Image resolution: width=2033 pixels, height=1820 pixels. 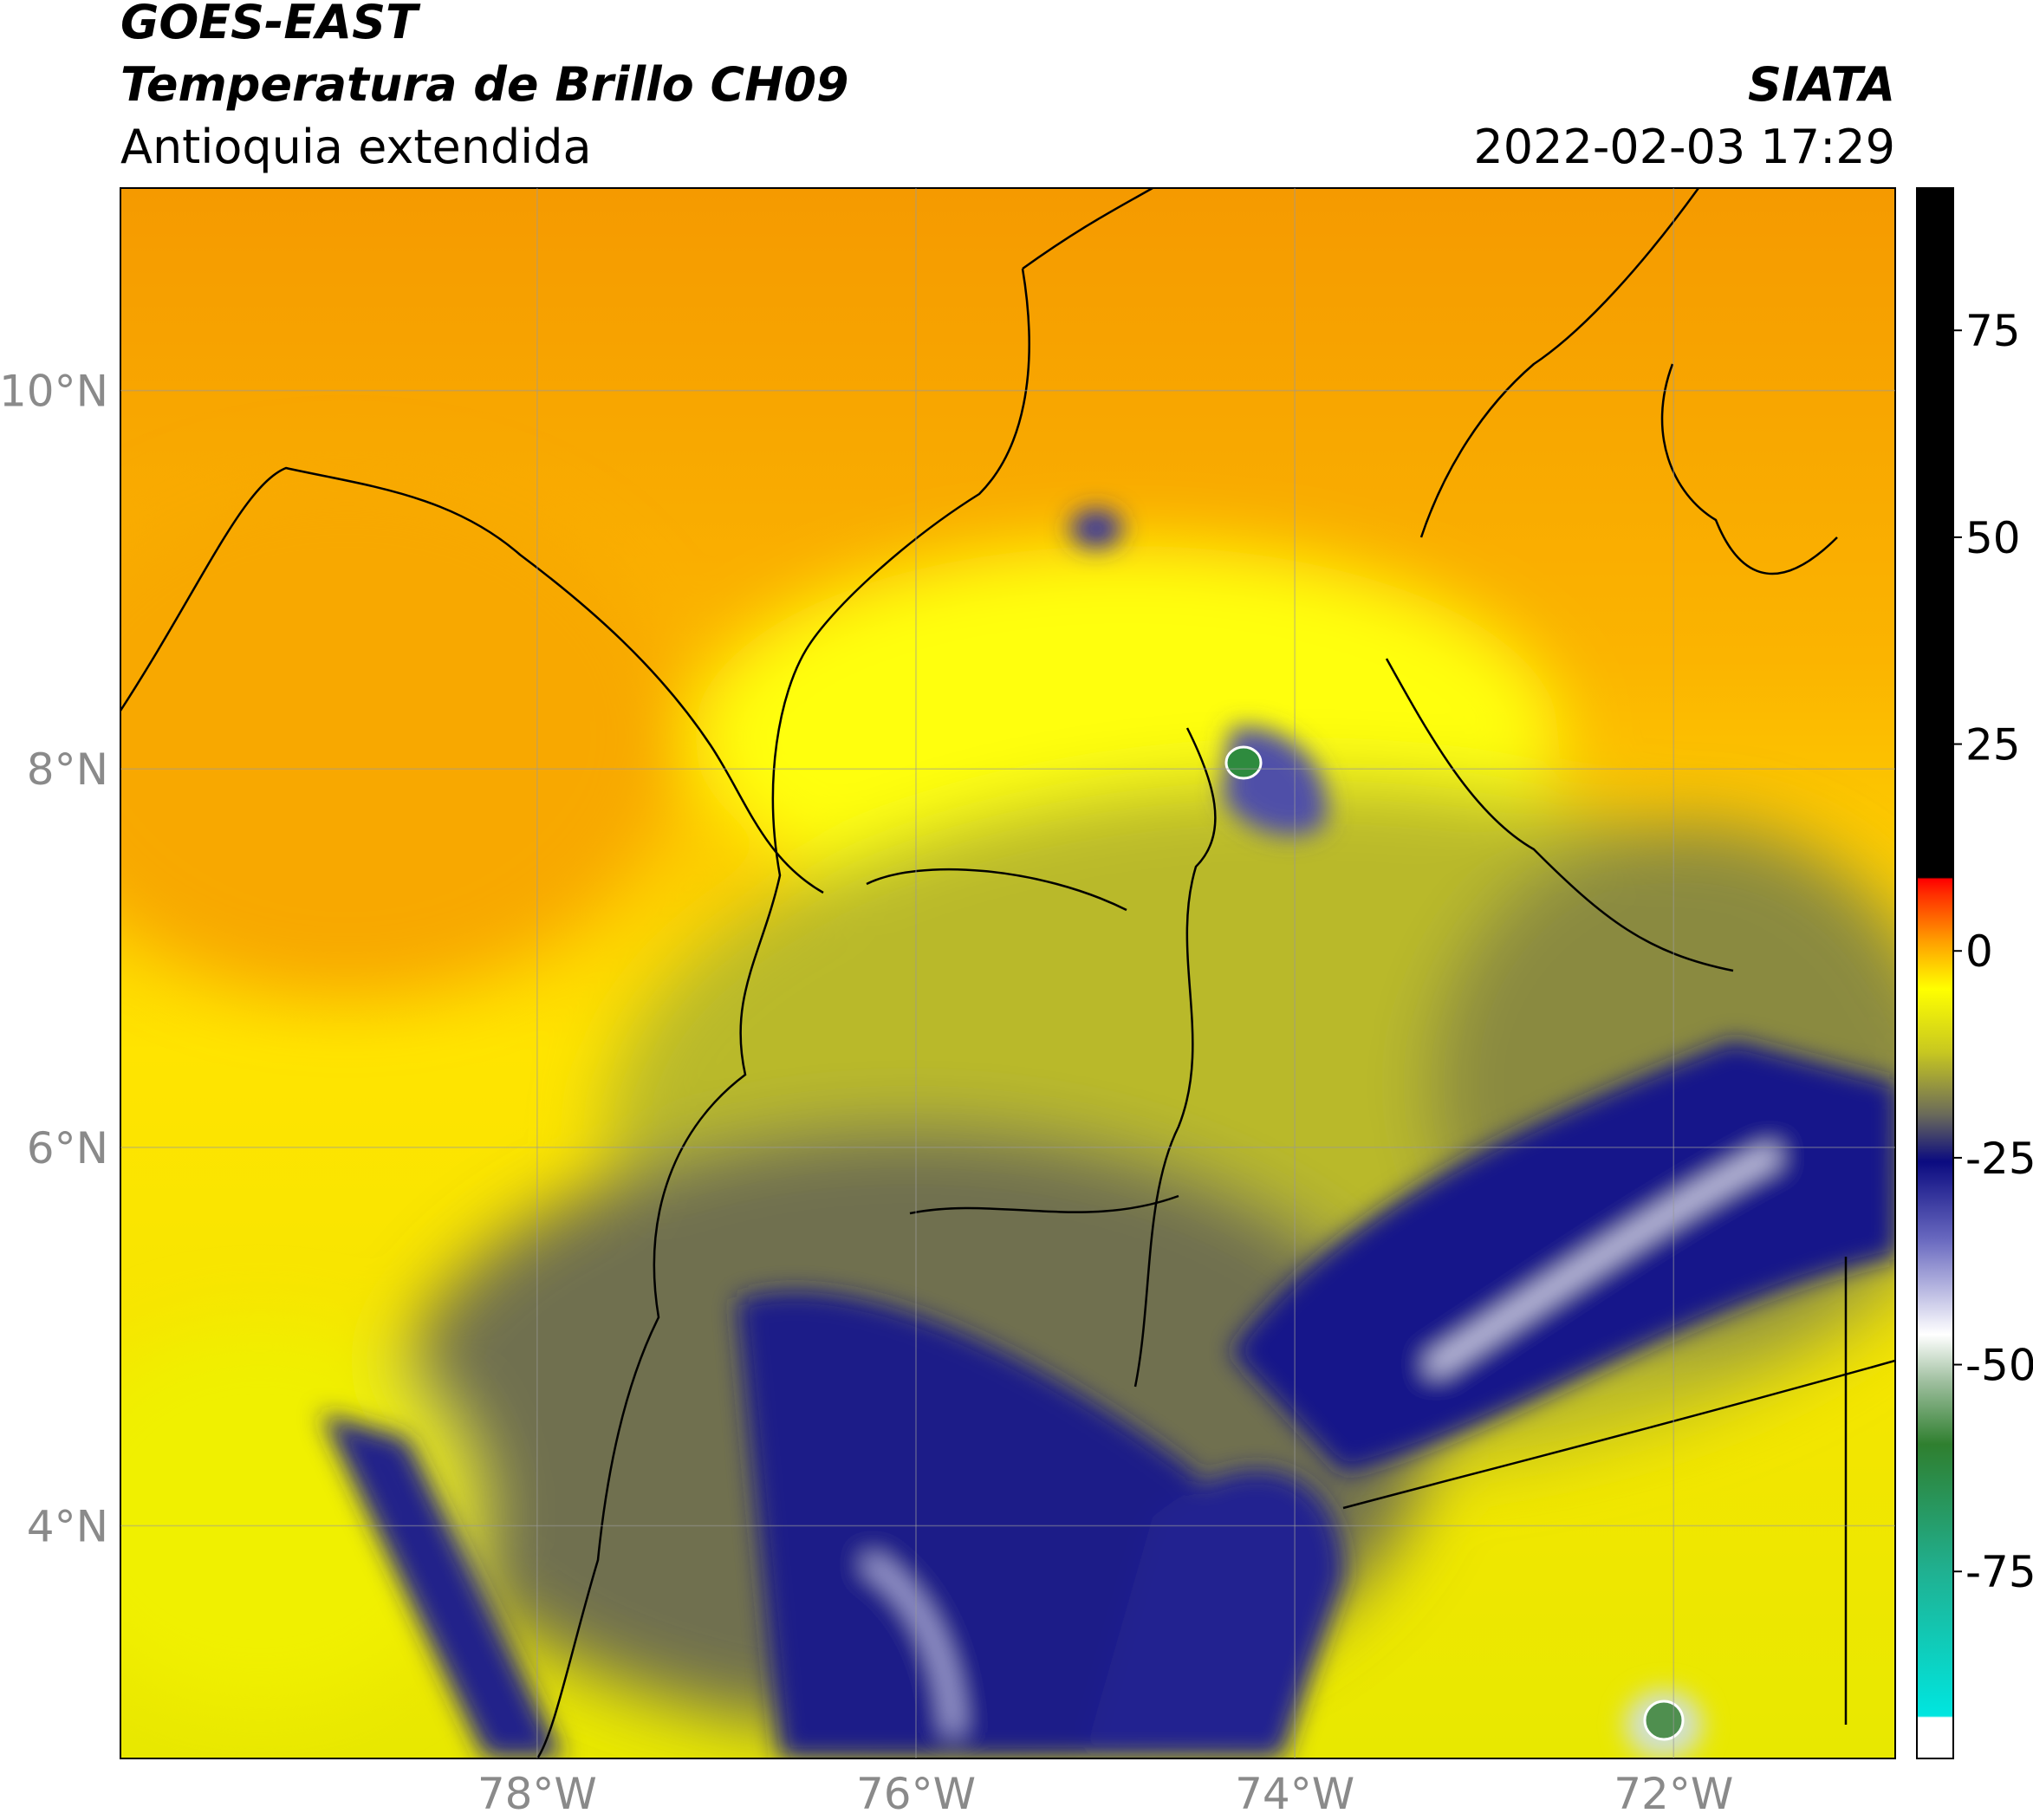 What do you see at coordinates (270, 24) in the screenshot?
I see `satellite: GOES-EAST` at bounding box center [270, 24].